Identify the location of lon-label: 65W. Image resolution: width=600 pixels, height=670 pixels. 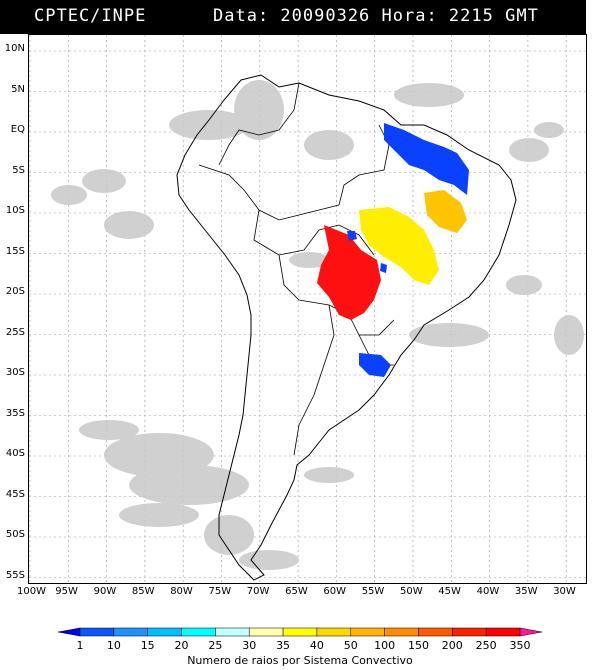
(296, 591).